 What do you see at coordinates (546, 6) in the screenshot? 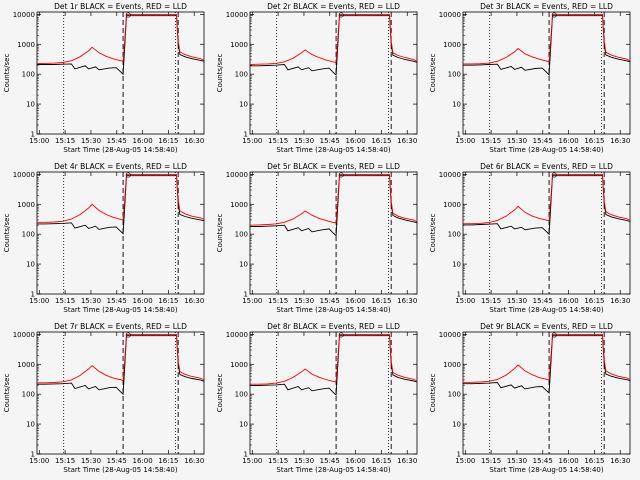
I see `panel-title: Det 3r BLACK = Events, RED = LLD` at bounding box center [546, 6].